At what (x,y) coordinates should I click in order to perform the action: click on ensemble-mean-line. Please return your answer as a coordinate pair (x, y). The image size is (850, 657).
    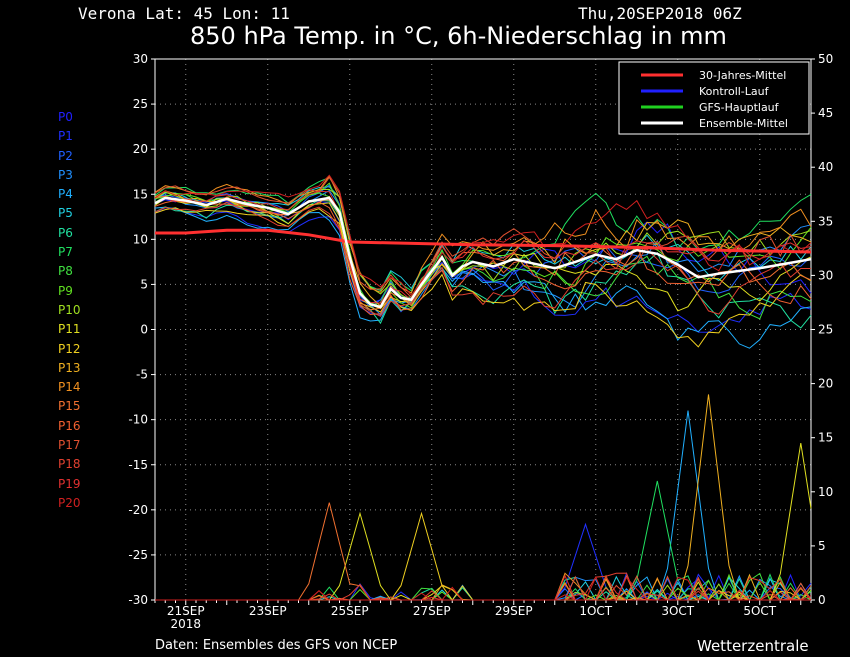
    Looking at the image, I should click on (483, 252).